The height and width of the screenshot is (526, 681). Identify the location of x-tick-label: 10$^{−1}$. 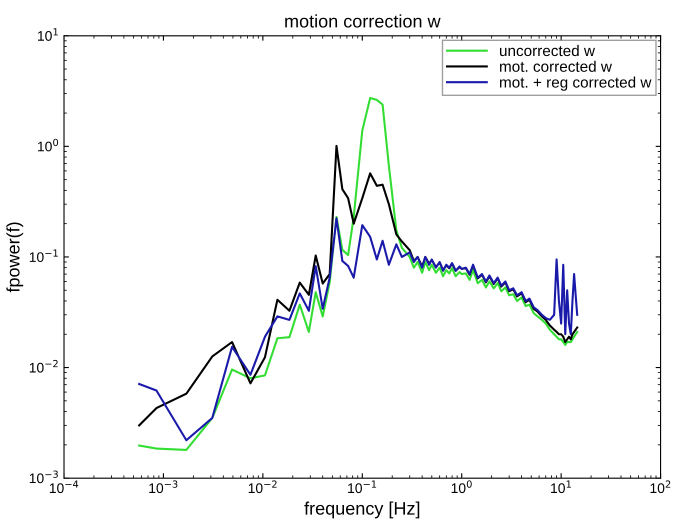
(362, 487).